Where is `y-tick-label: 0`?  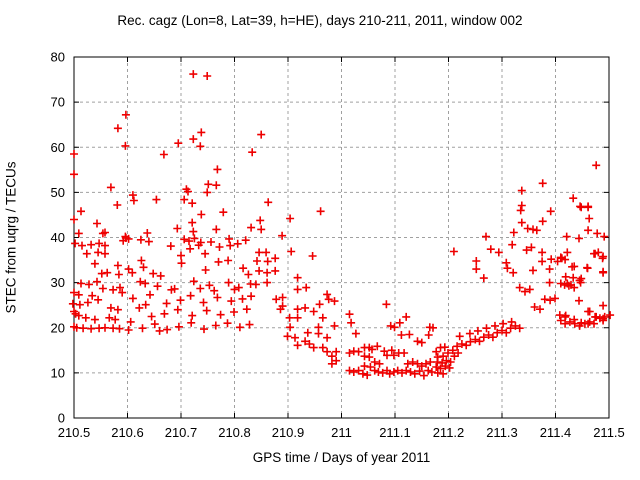
y-tick-label: 0 is located at coordinates (61, 418).